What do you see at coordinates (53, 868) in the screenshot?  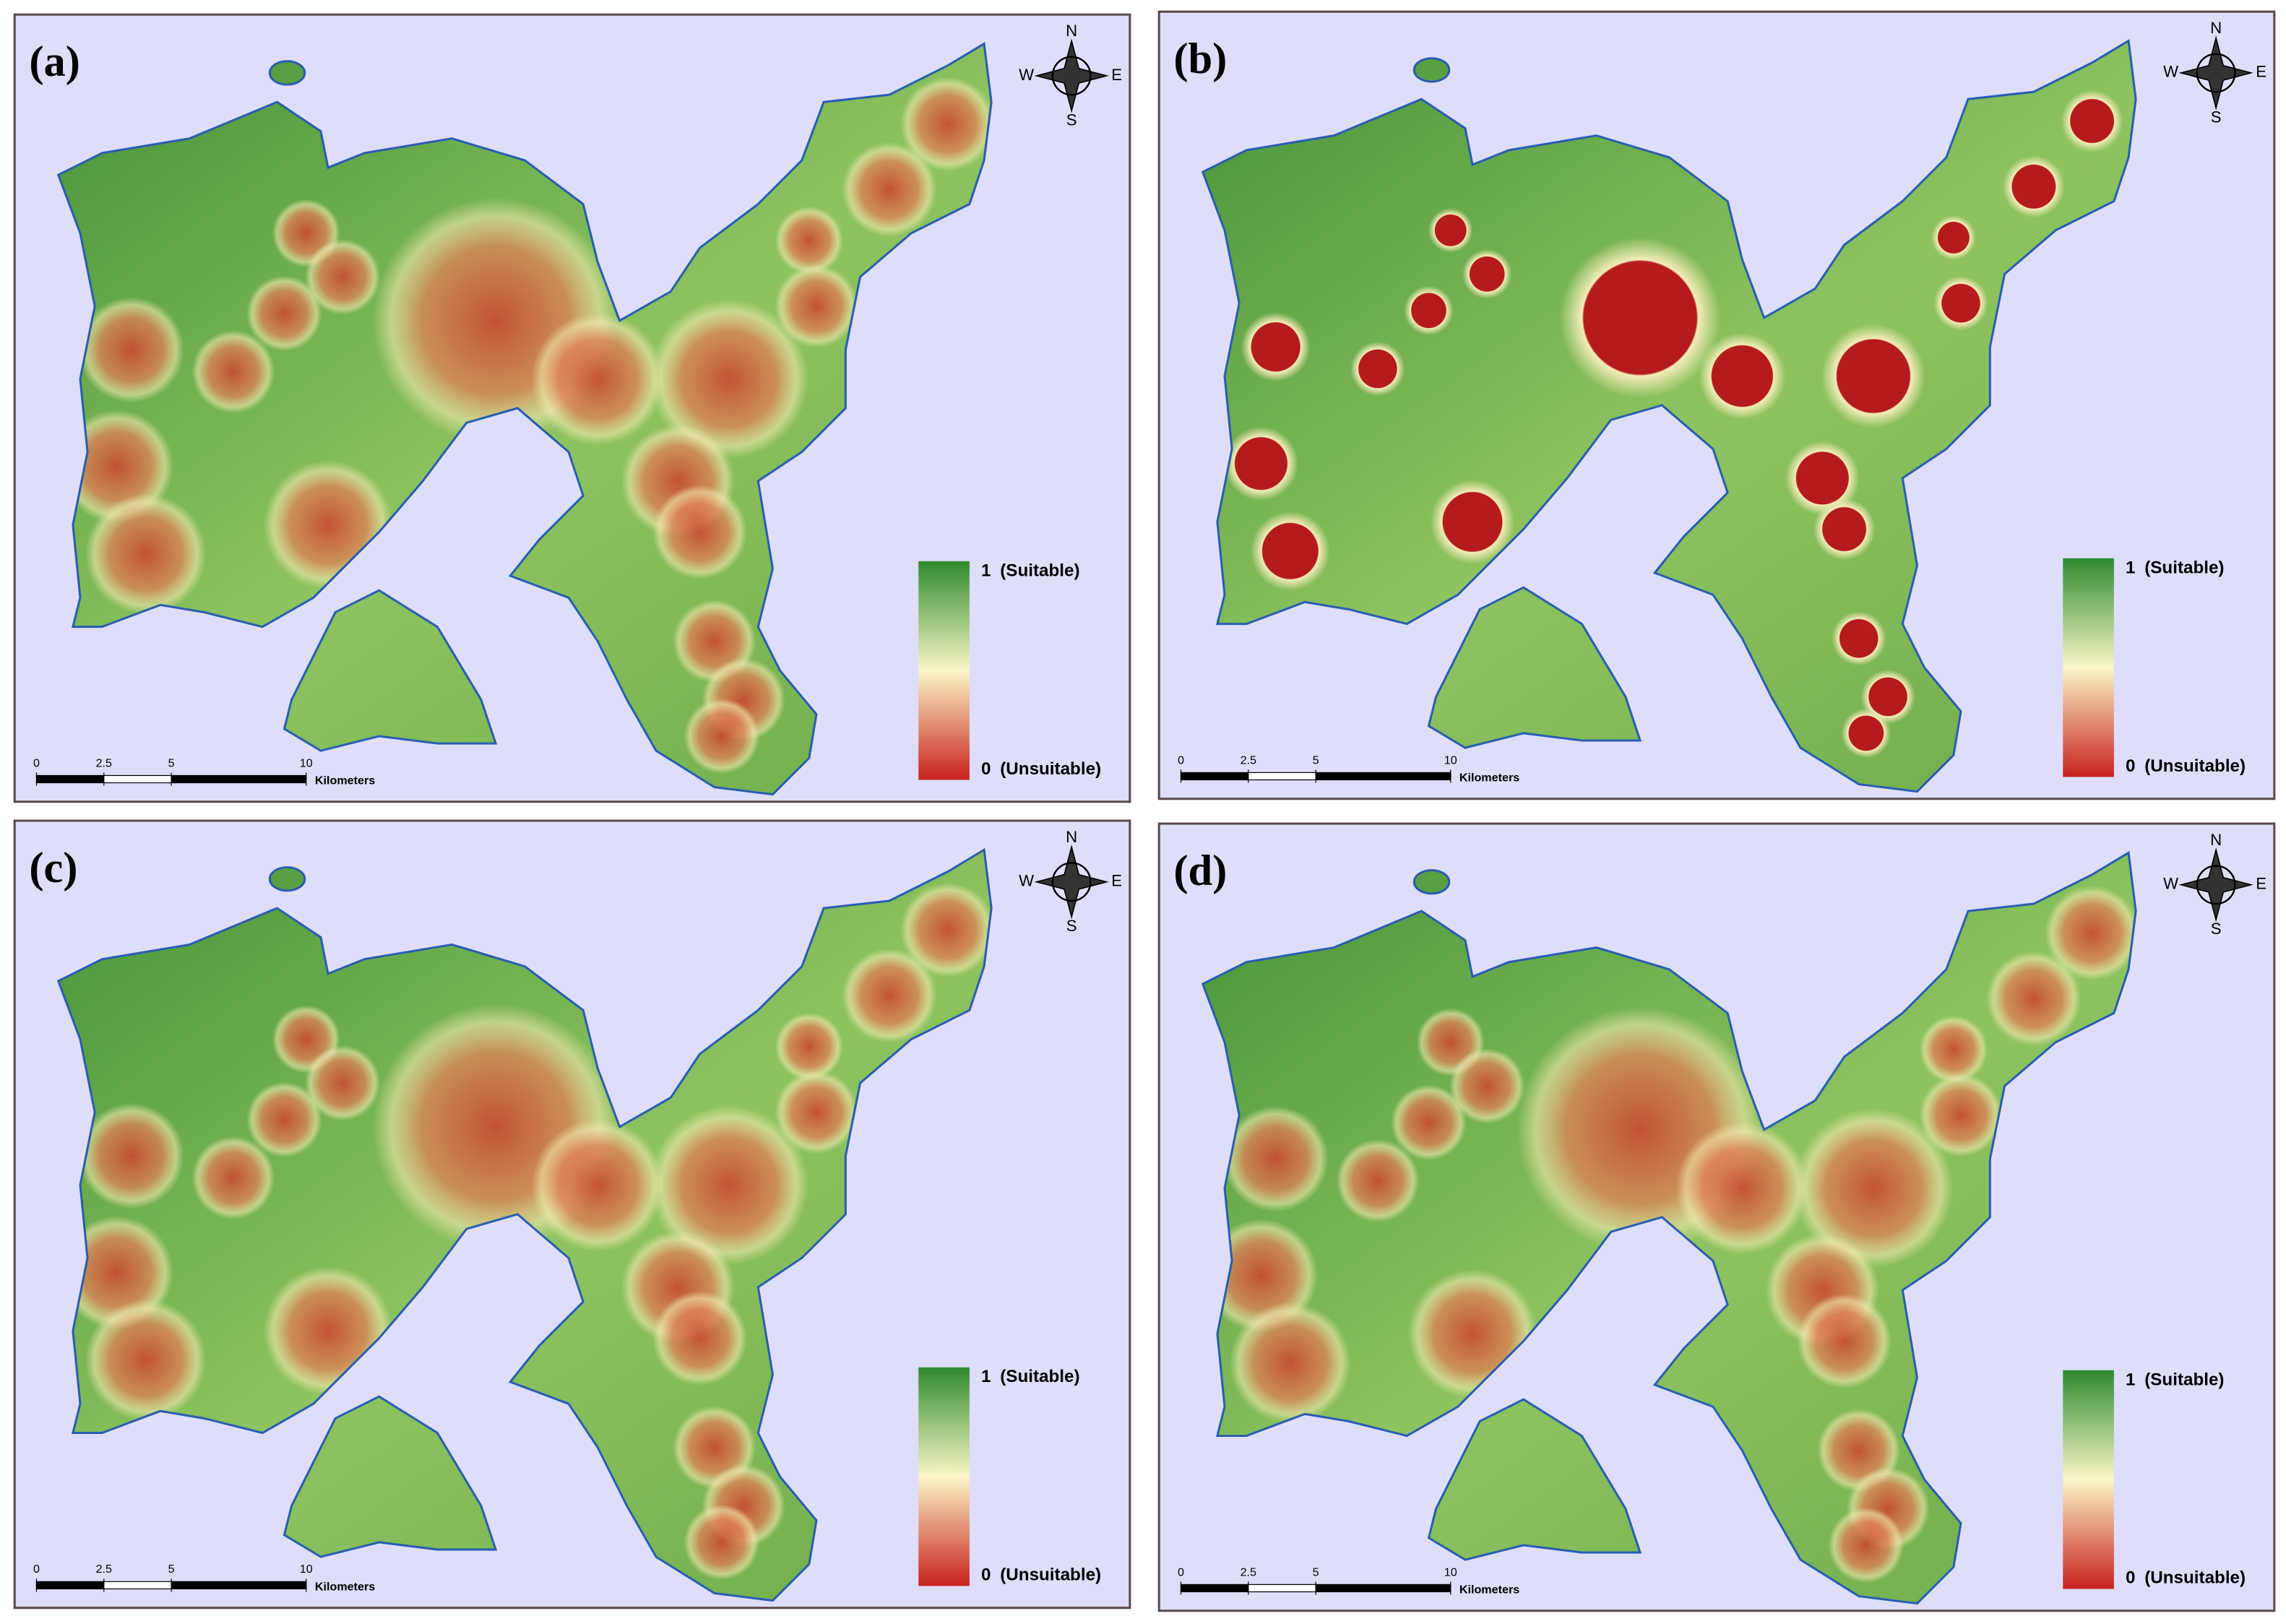 I see `panel-label: (c)` at bounding box center [53, 868].